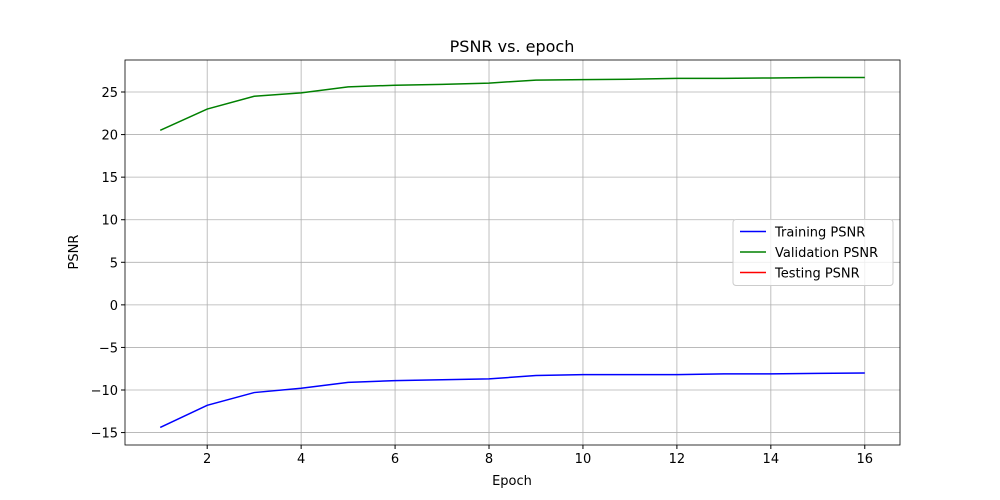 Image resolution: width=1000 pixels, height=500 pixels. Describe the element at coordinates (109, 136) in the screenshot. I see `y-tick-label: 20` at that location.